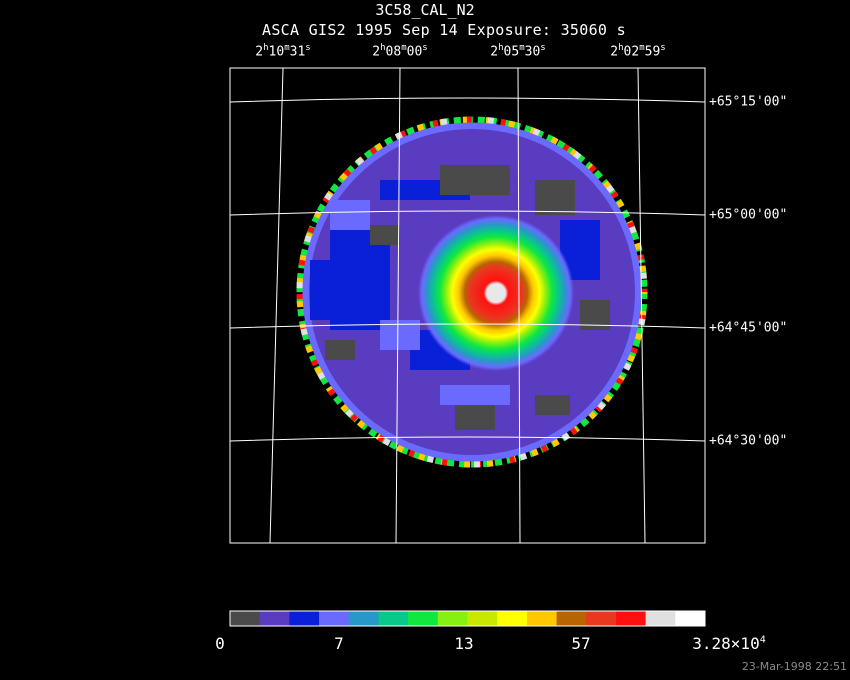  Describe the element at coordinates (748, 215) in the screenshot. I see `dec-label-2: +65°00'00"` at that location.